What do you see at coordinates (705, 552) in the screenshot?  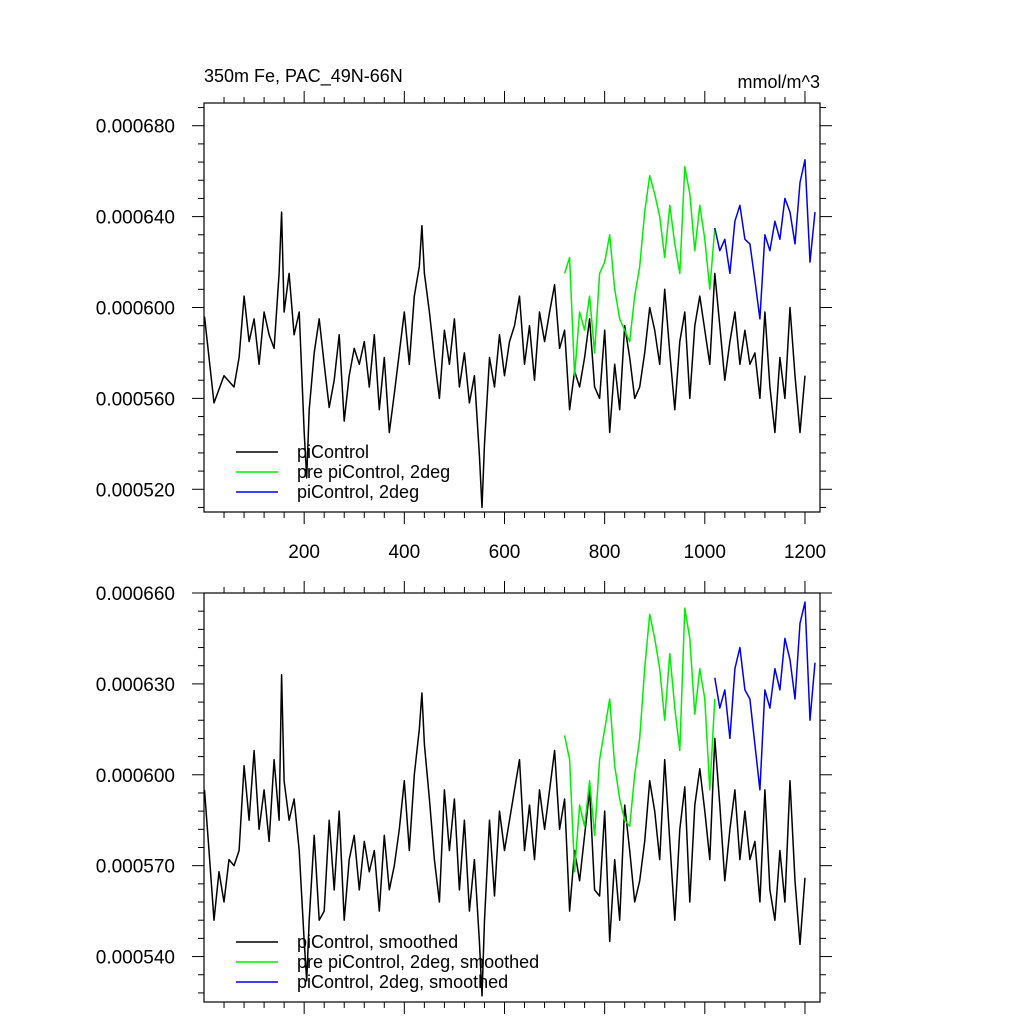 I see `x-tick-label: 1000` at bounding box center [705, 552].